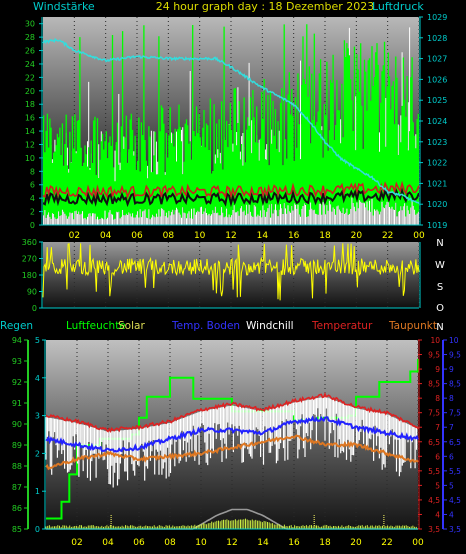  What do you see at coordinates (437, 59) in the screenshot?
I see `y2-tick-label: 1027` at bounding box center [437, 59].